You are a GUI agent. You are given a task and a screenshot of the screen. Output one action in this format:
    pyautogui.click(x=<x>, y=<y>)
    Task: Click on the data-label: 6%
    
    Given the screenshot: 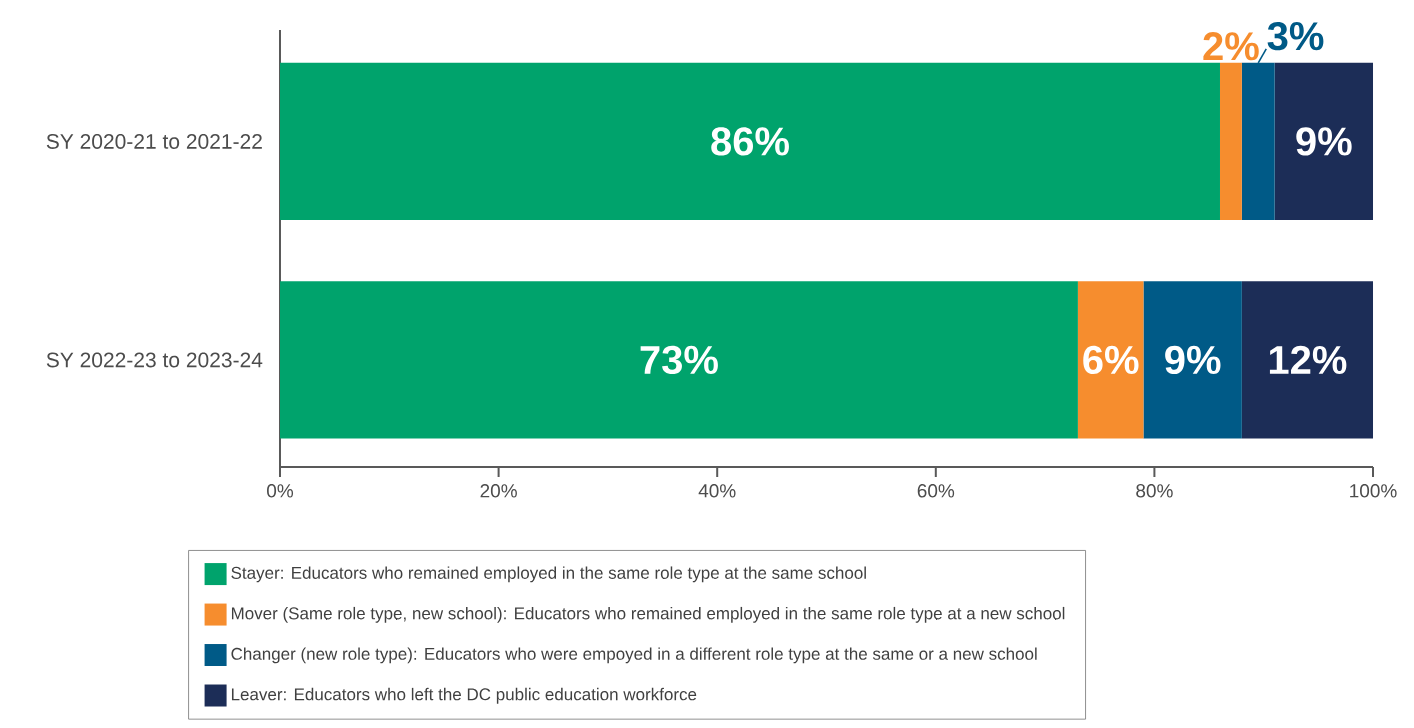 What is the action you would take?
    pyautogui.click(x=1111, y=360)
    